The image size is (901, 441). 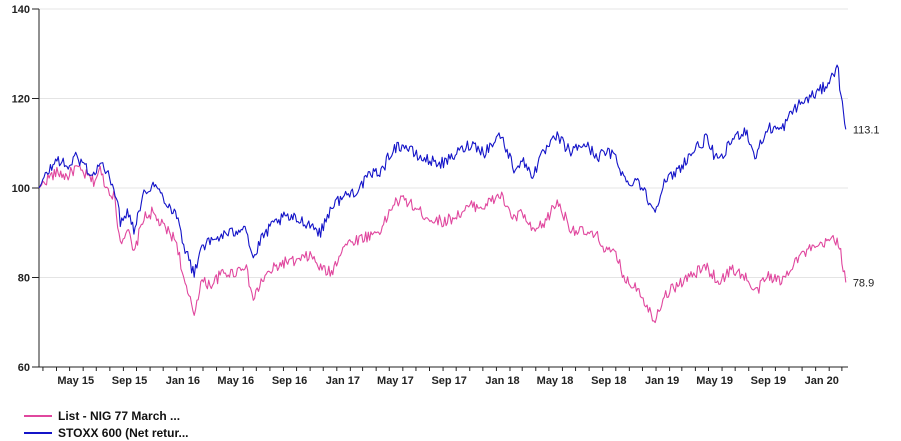 What do you see at coordinates (235, 381) in the screenshot?
I see `x-tick-label-3: May 16` at bounding box center [235, 381].